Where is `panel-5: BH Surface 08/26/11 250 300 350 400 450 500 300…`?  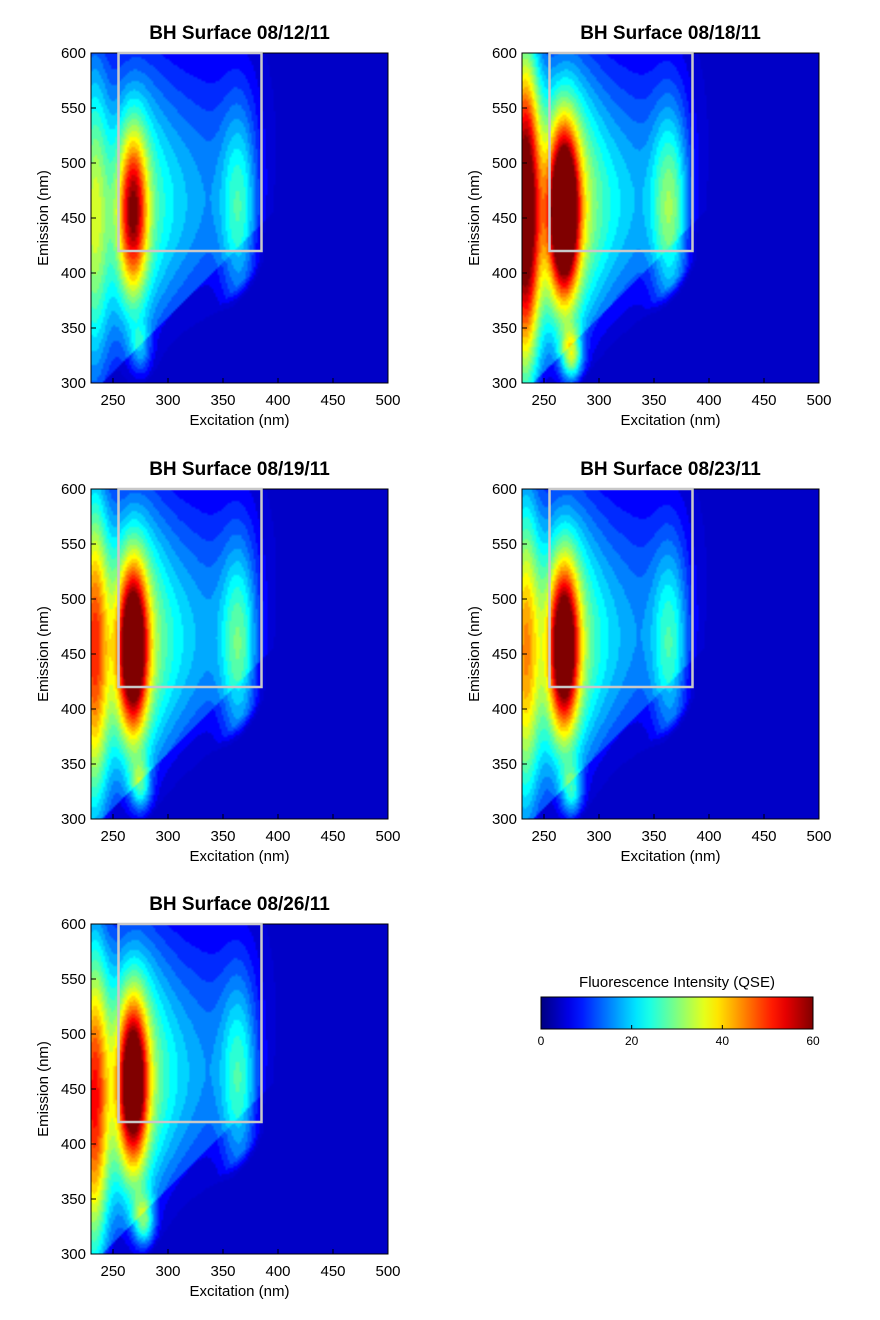
panel-5: BH Surface 08/26/11 250 300 350 400 450 500 300… is located at coordinates (218, 1097).